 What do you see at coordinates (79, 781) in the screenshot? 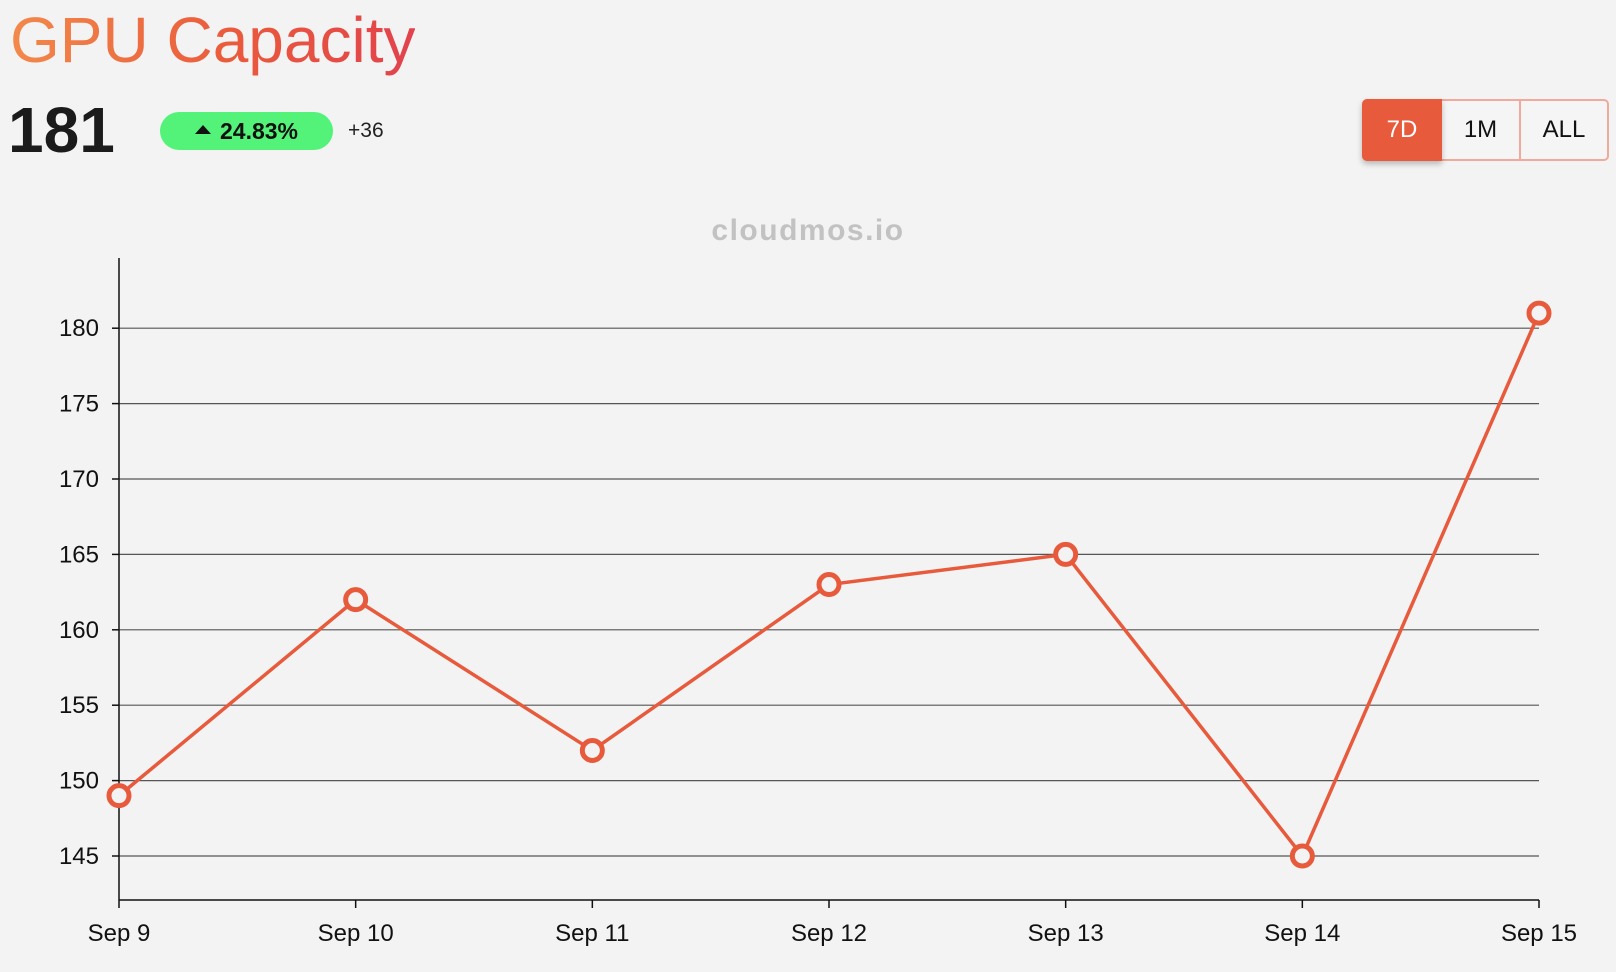
I see `y-tick-label: 150` at bounding box center [79, 781].